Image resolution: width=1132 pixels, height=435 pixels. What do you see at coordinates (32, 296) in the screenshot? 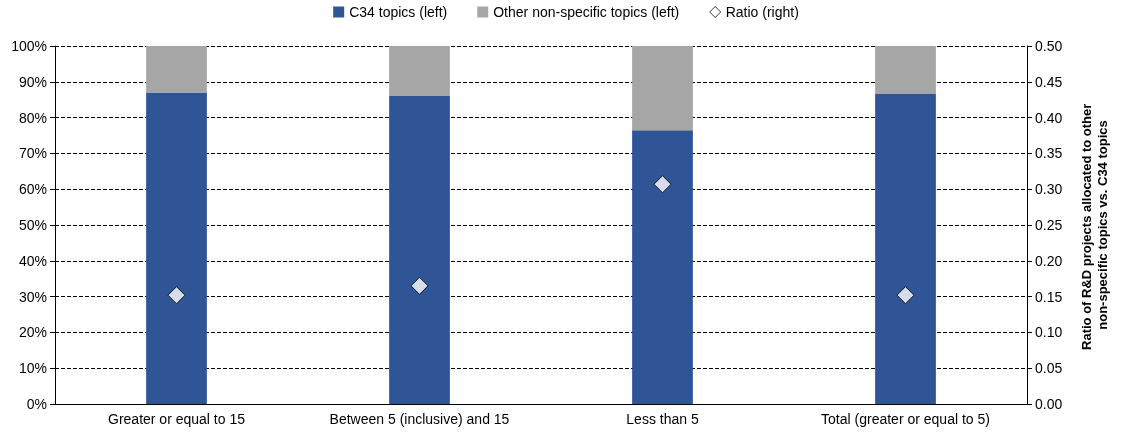
I see `y-tick-label: 30%` at bounding box center [32, 296].